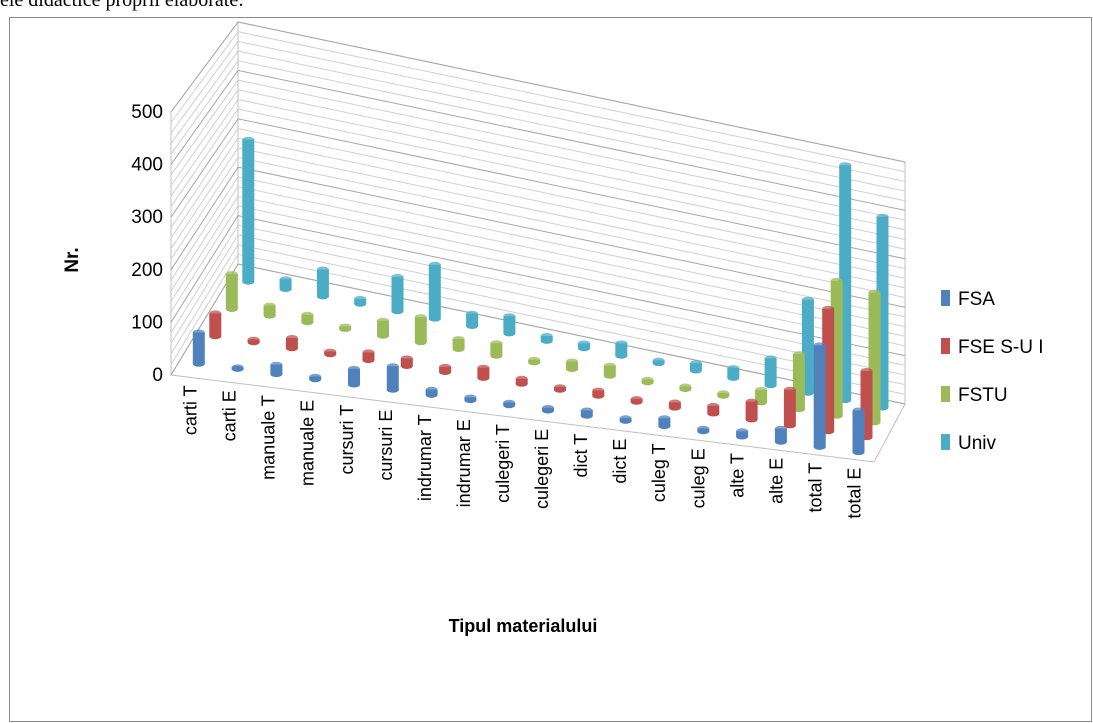 The width and height of the screenshot is (1093, 723). Describe the element at coordinates (581, 456) in the screenshot. I see `x-tick-label: dict T` at that location.